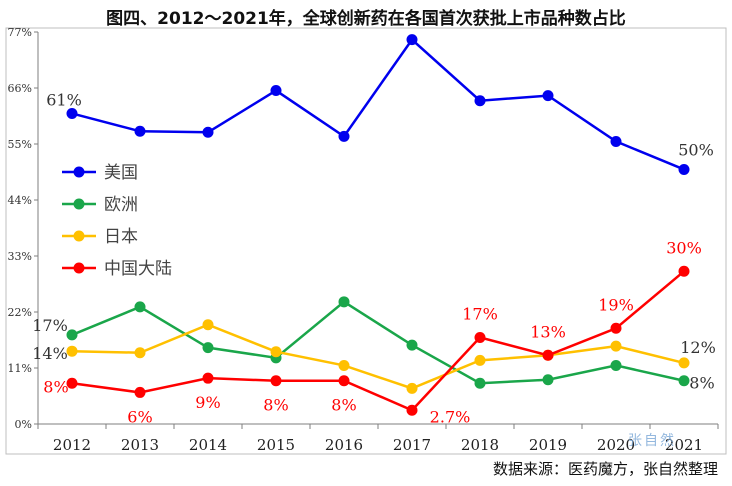 The width and height of the screenshot is (732, 486). What do you see at coordinates (23, 424) in the screenshot?
I see `y-tick-label: 0%` at bounding box center [23, 424].